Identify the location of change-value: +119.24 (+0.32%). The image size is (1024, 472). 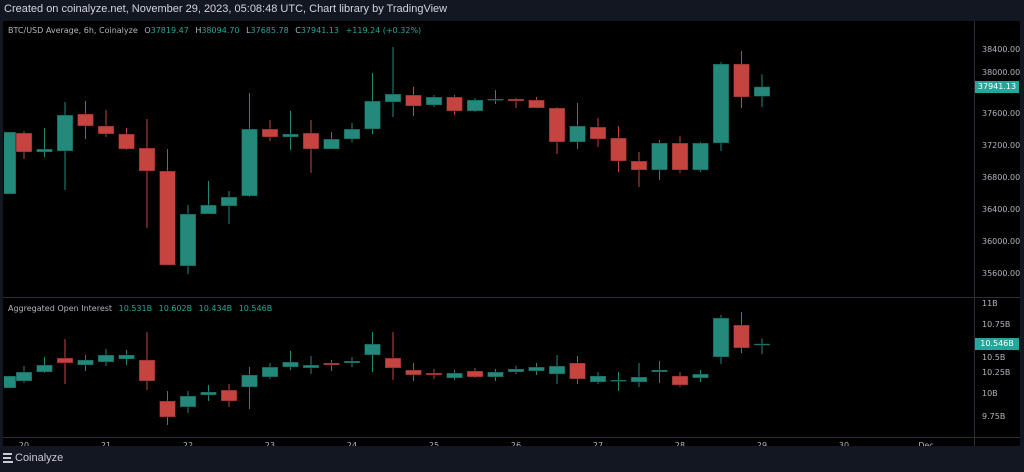
(383, 30).